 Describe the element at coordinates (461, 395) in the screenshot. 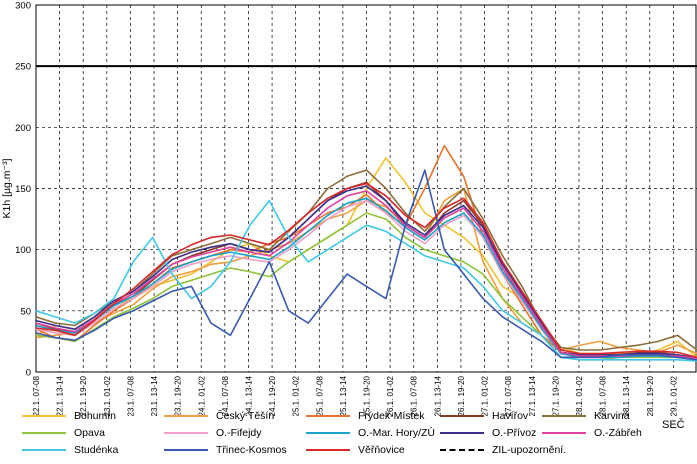

I see `x-tick-label: 26.1. 19-20` at that location.